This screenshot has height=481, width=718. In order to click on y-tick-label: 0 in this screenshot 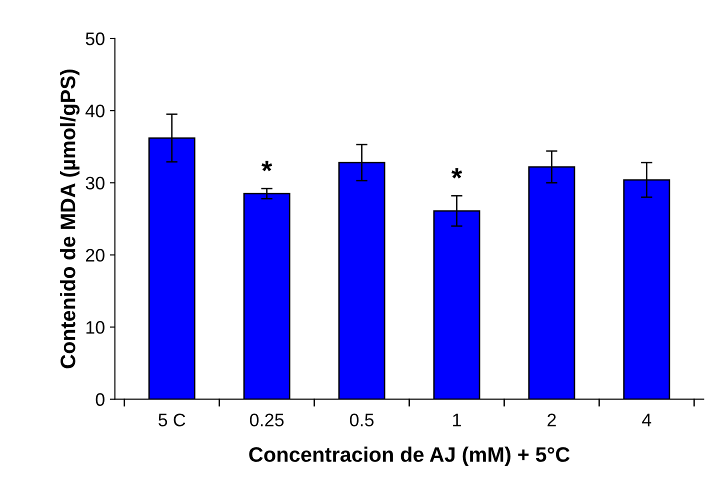, I will do `click(100, 399)`.